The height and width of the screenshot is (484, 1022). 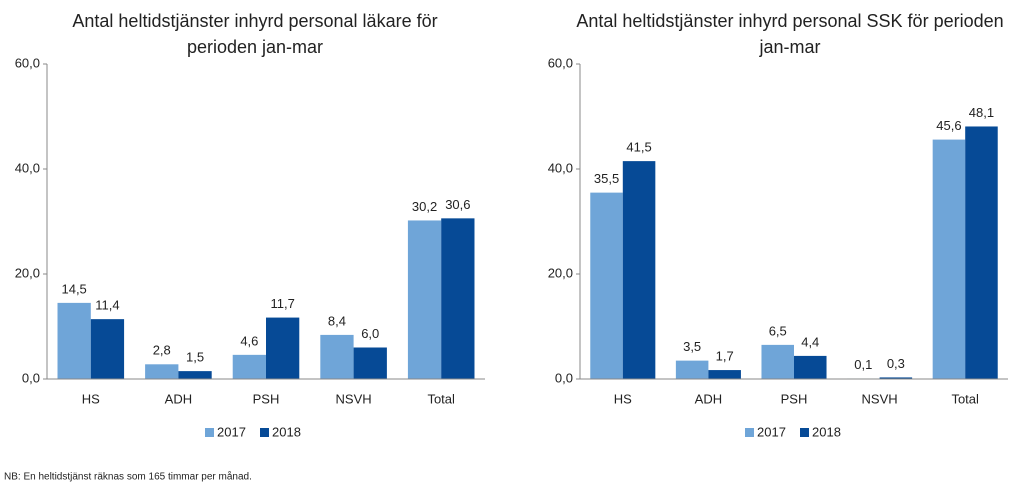 I want to click on value-label: 1,7, so click(x=725, y=356).